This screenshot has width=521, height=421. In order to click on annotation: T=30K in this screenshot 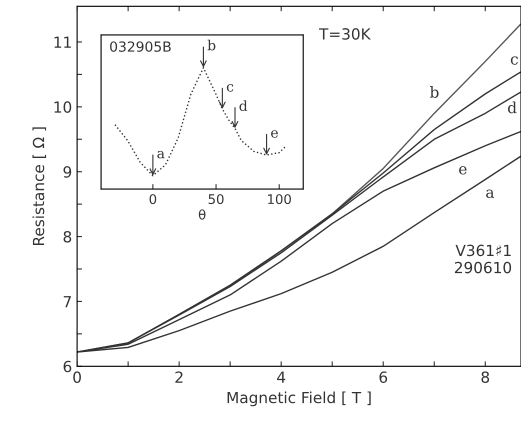, I will do `click(344, 34)`.